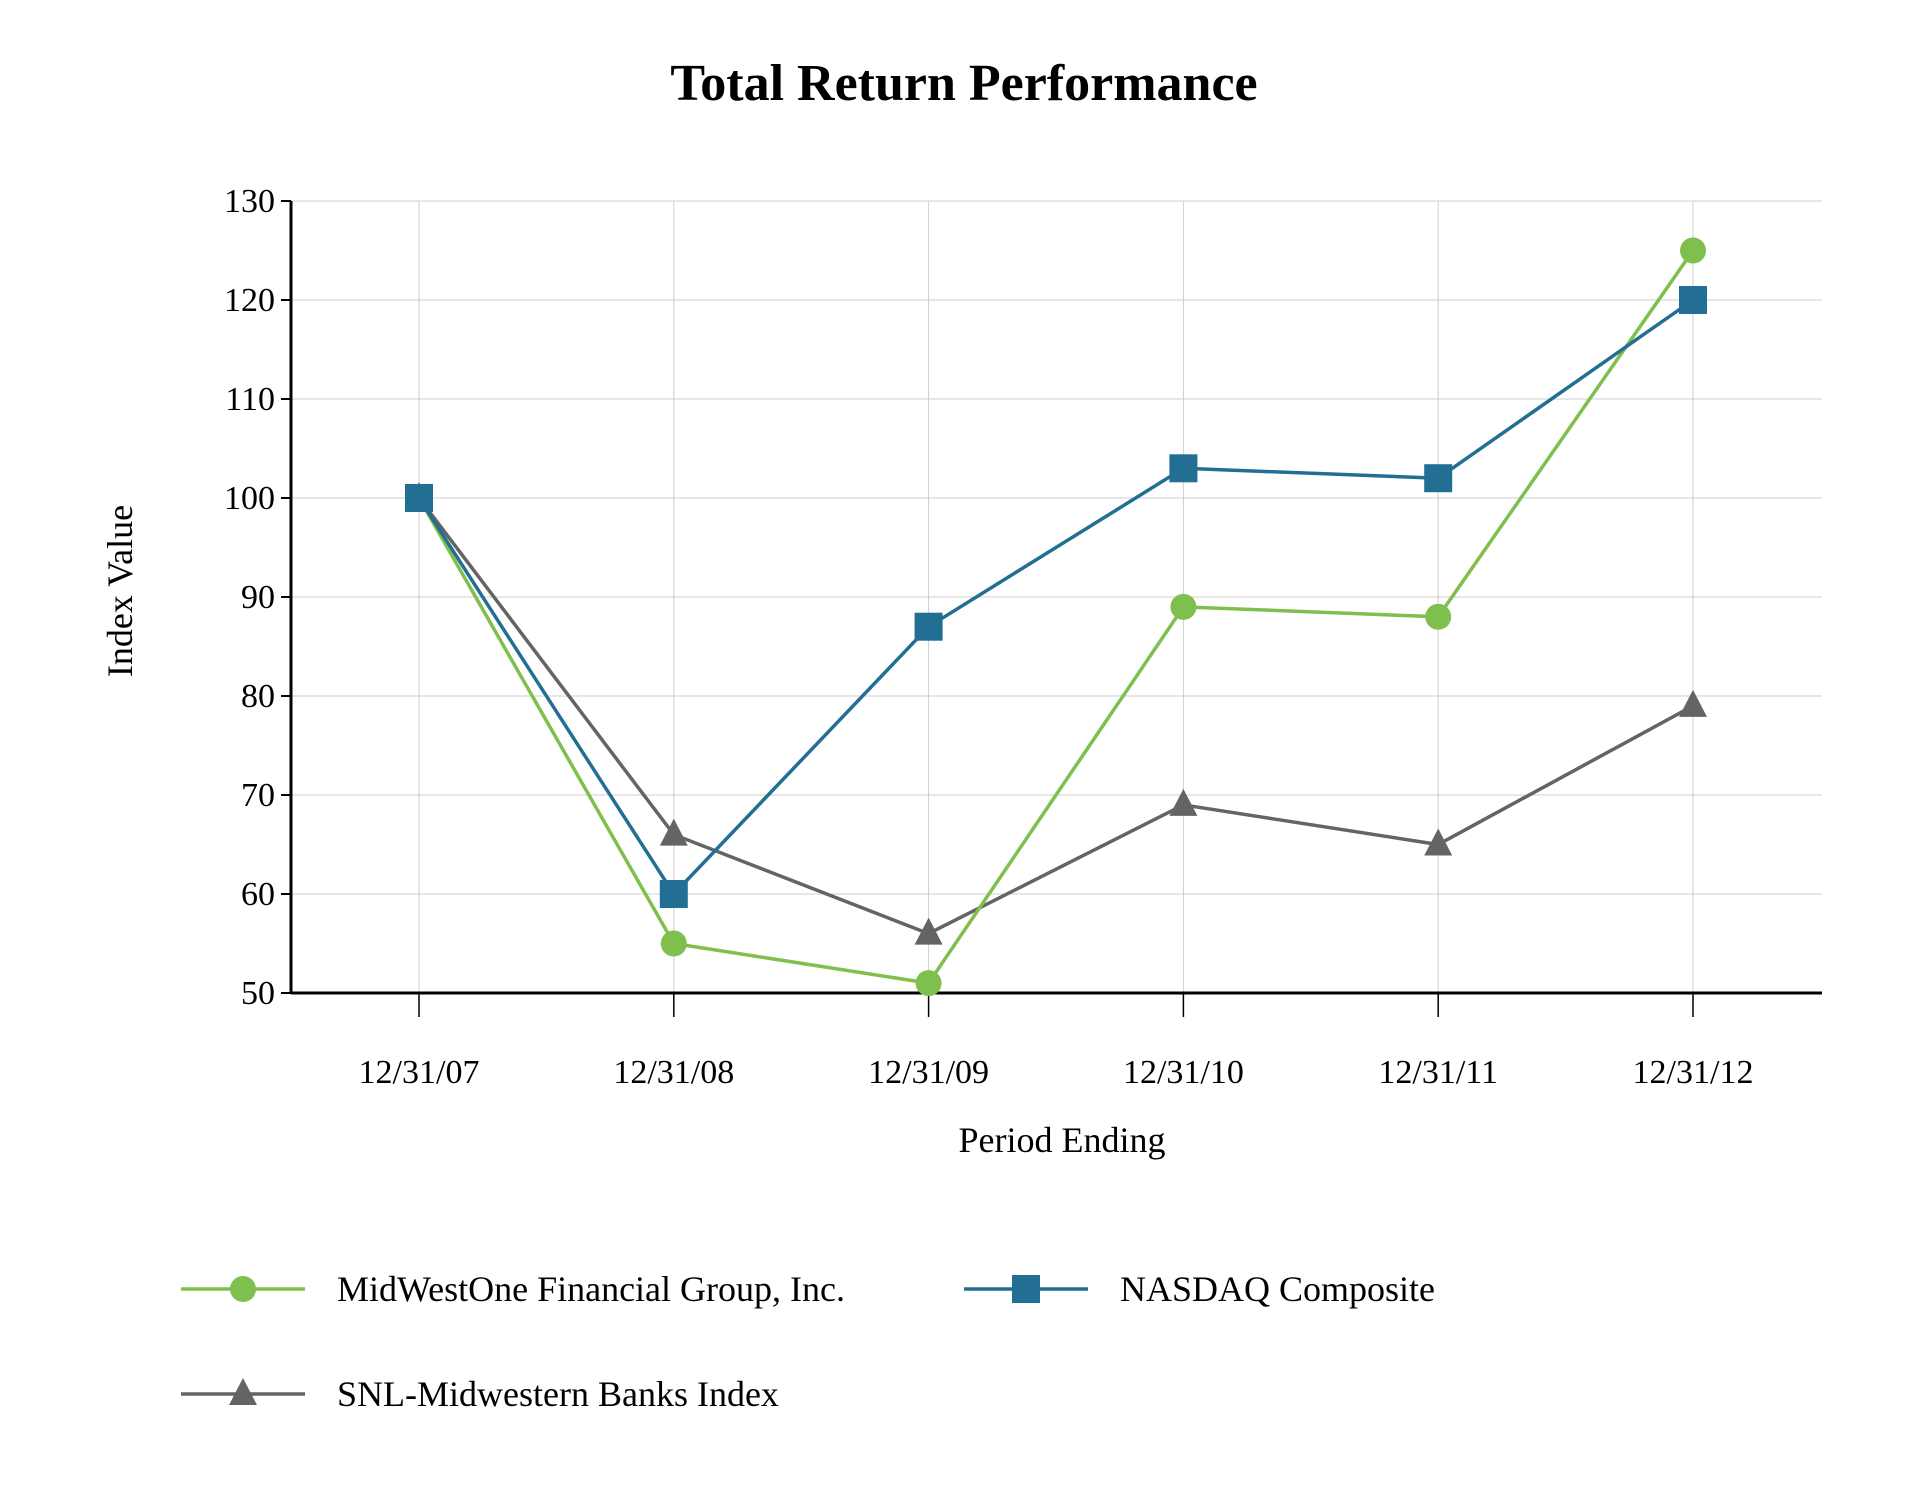 The height and width of the screenshot is (1500, 1916). I want to click on legend-label: MidWestOne Financial Group, Inc., so click(591, 1289).